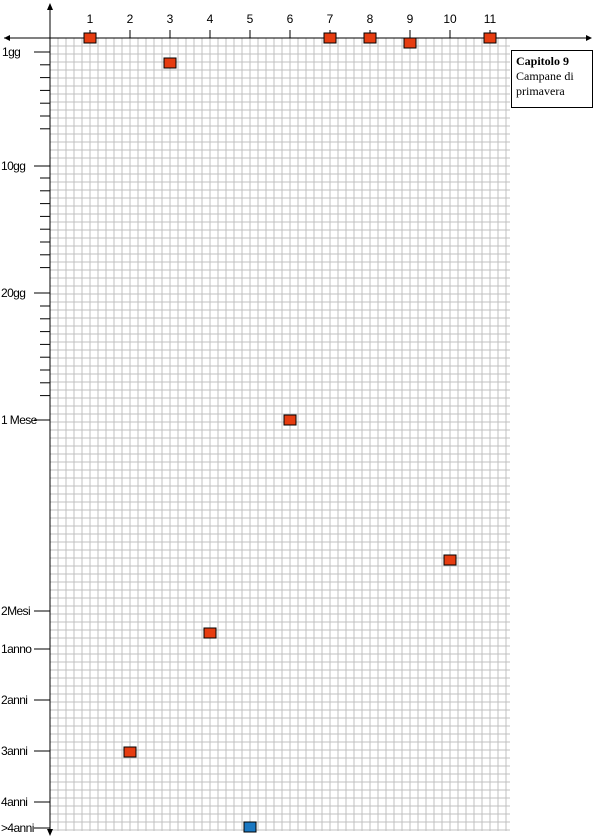 This screenshot has height=838, width=597. What do you see at coordinates (250, 19) in the screenshot?
I see `x-tick-label: 5` at bounding box center [250, 19].